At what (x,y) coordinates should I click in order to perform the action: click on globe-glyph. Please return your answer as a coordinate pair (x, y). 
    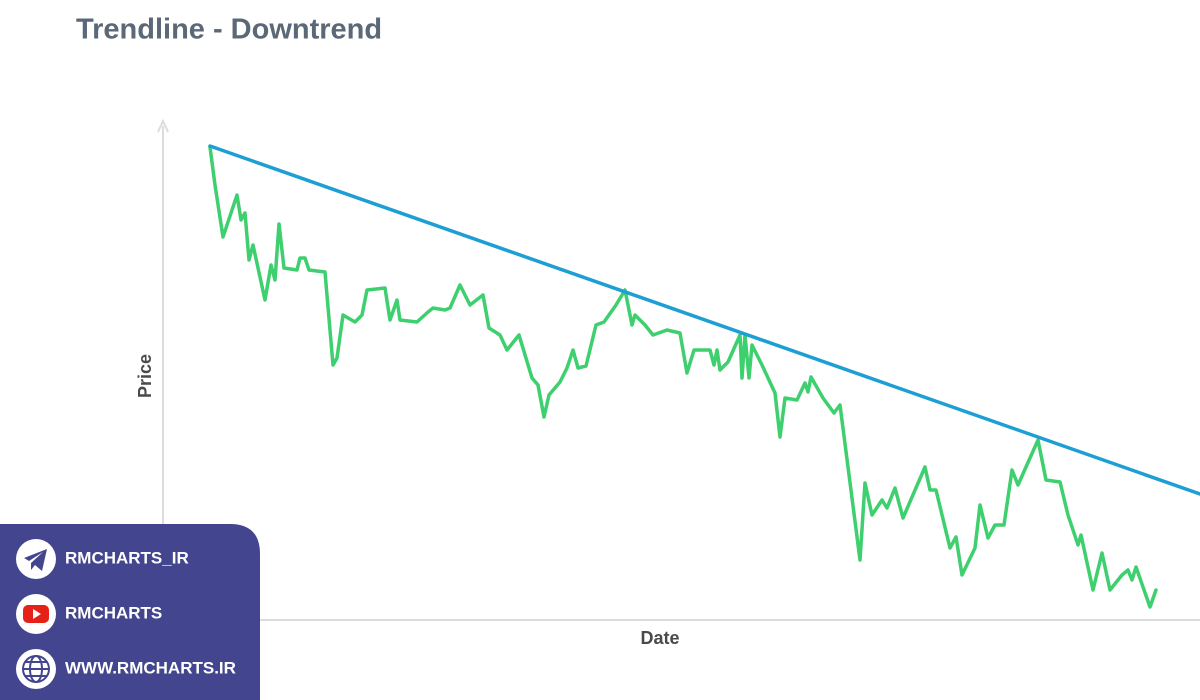
    Looking at the image, I should click on (36, 669).